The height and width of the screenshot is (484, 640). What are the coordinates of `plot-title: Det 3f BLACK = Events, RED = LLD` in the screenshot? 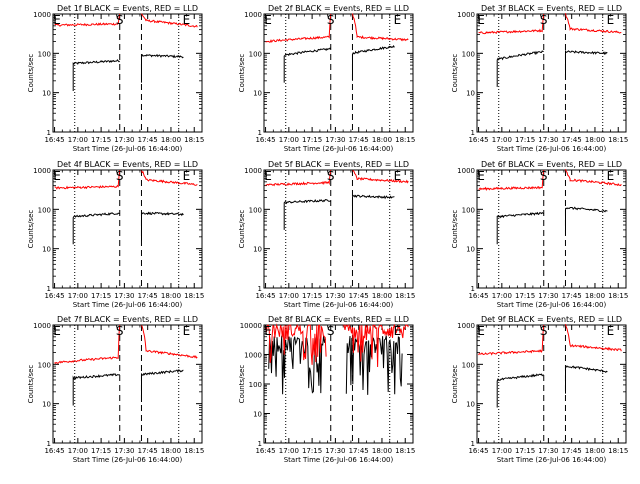 It's located at (551, 8).